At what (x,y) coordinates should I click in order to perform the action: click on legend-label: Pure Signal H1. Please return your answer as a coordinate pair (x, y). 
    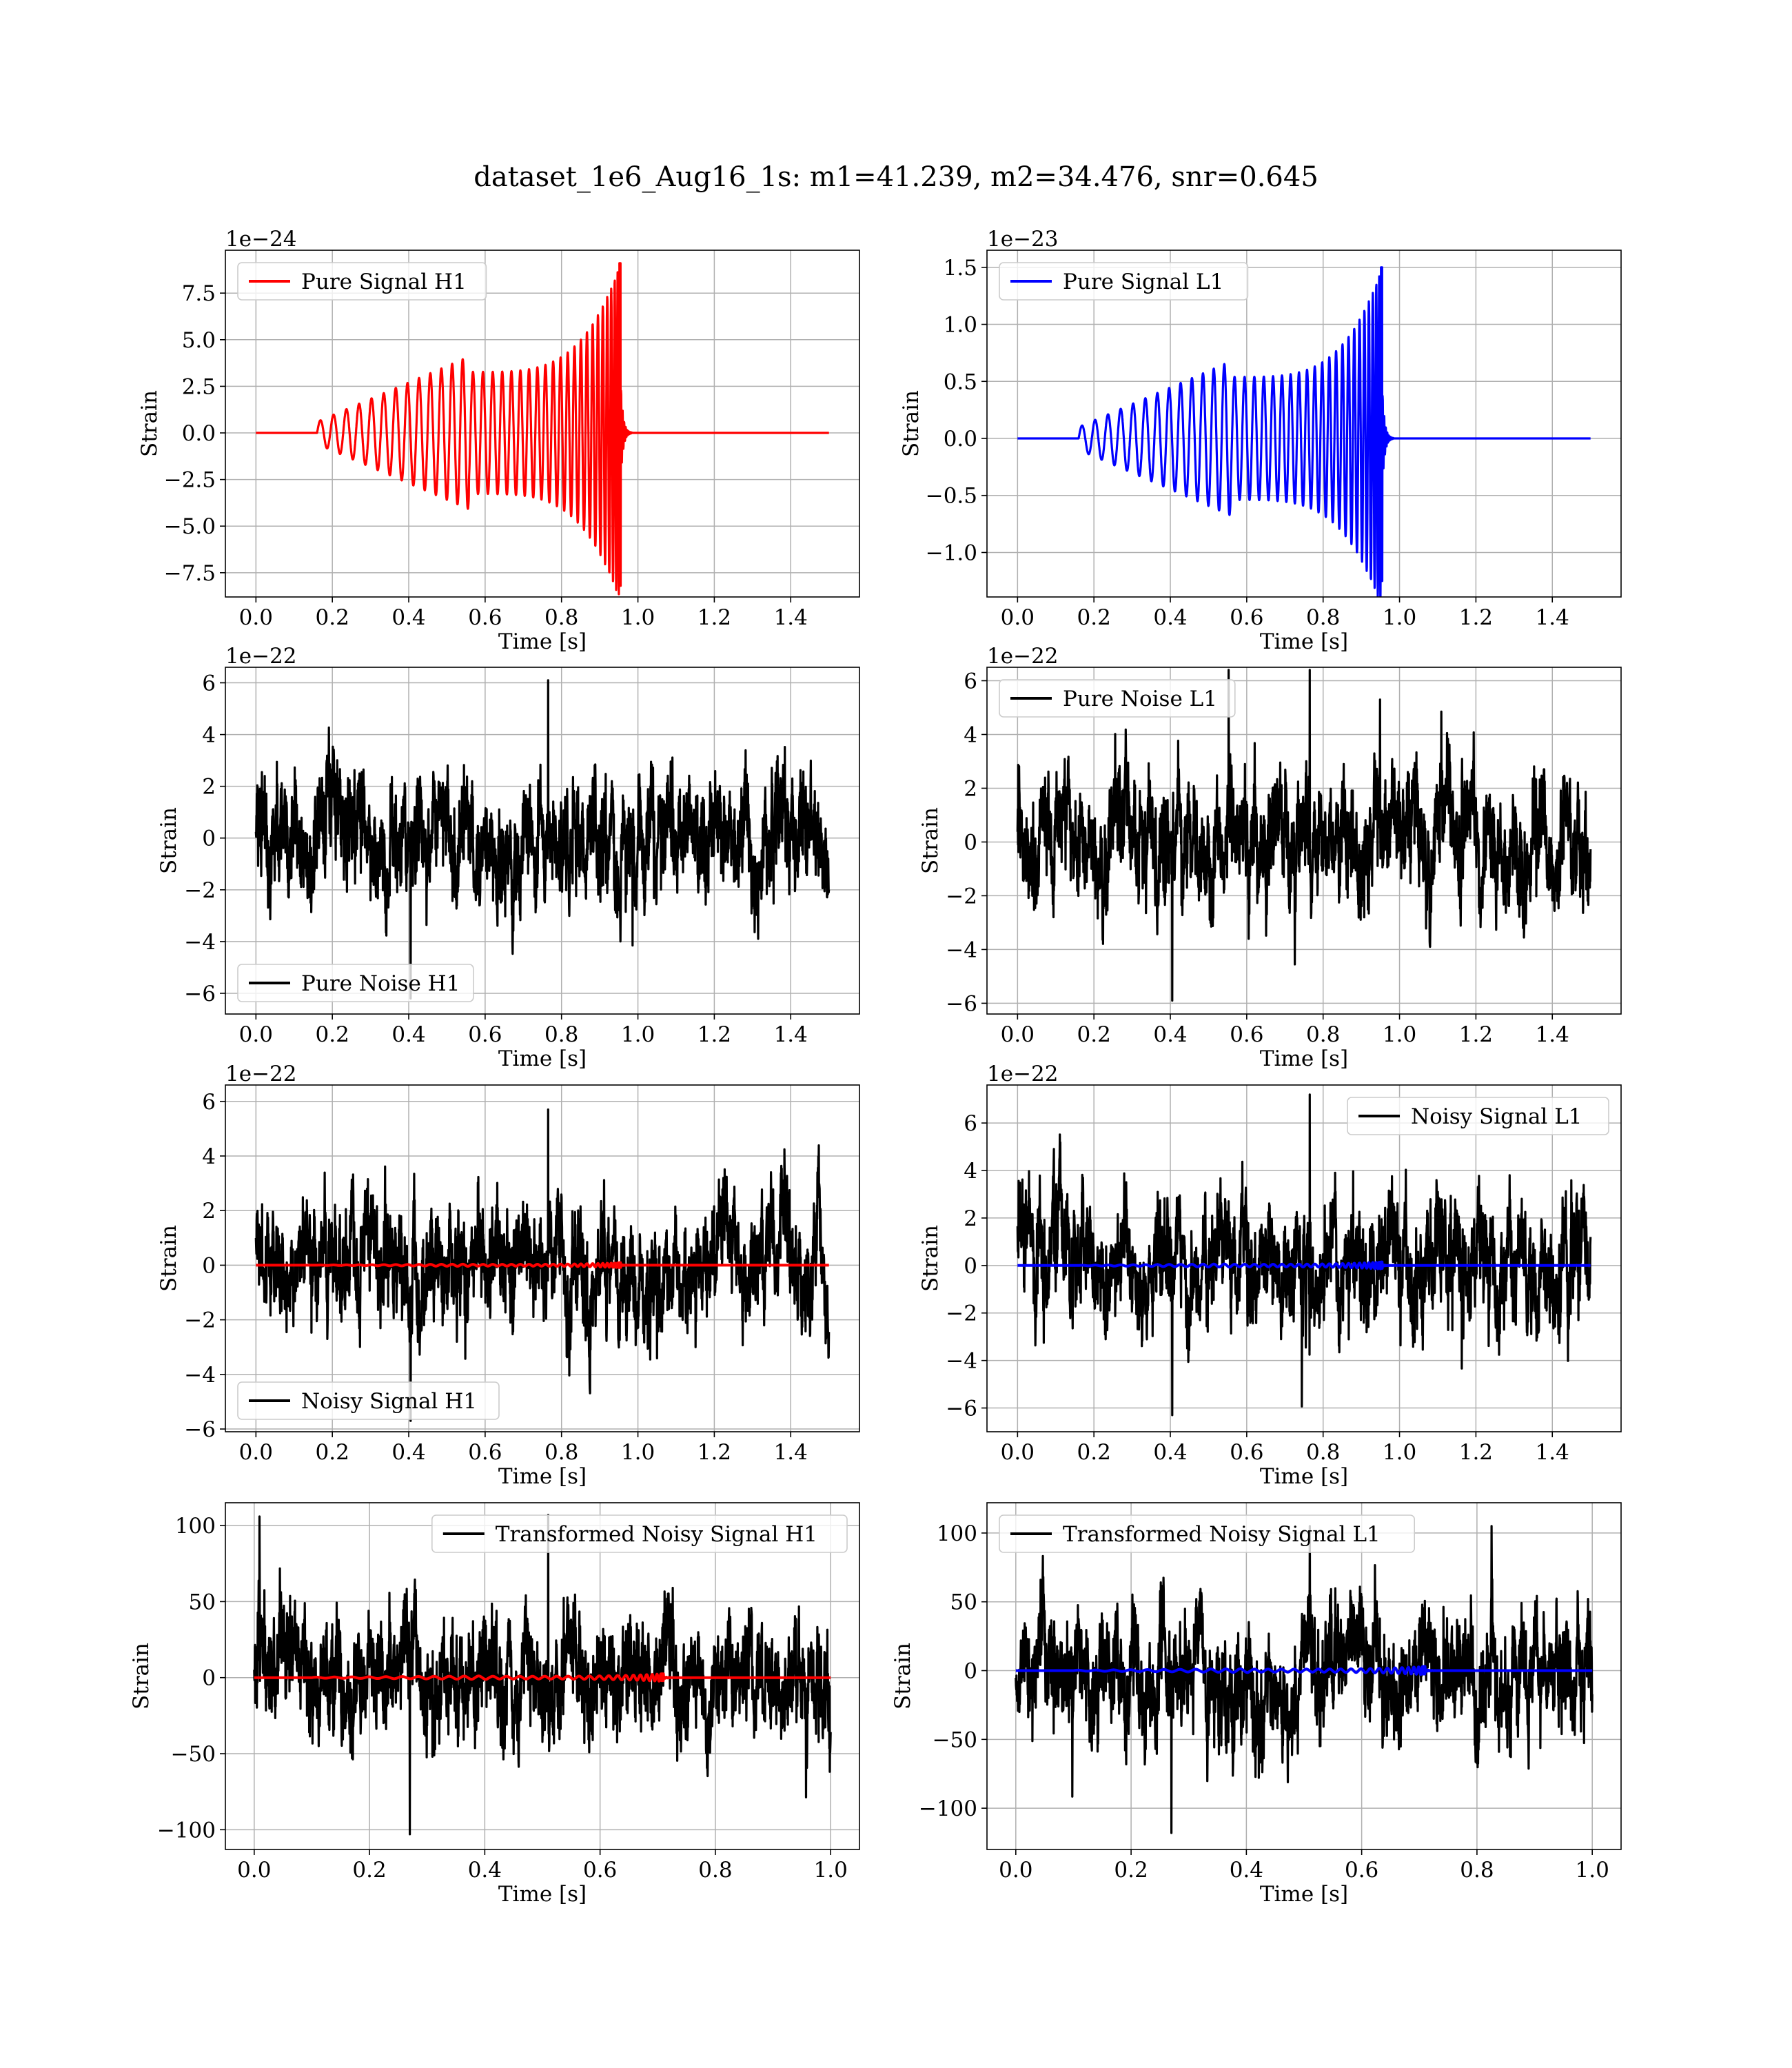
    Looking at the image, I should click on (384, 282).